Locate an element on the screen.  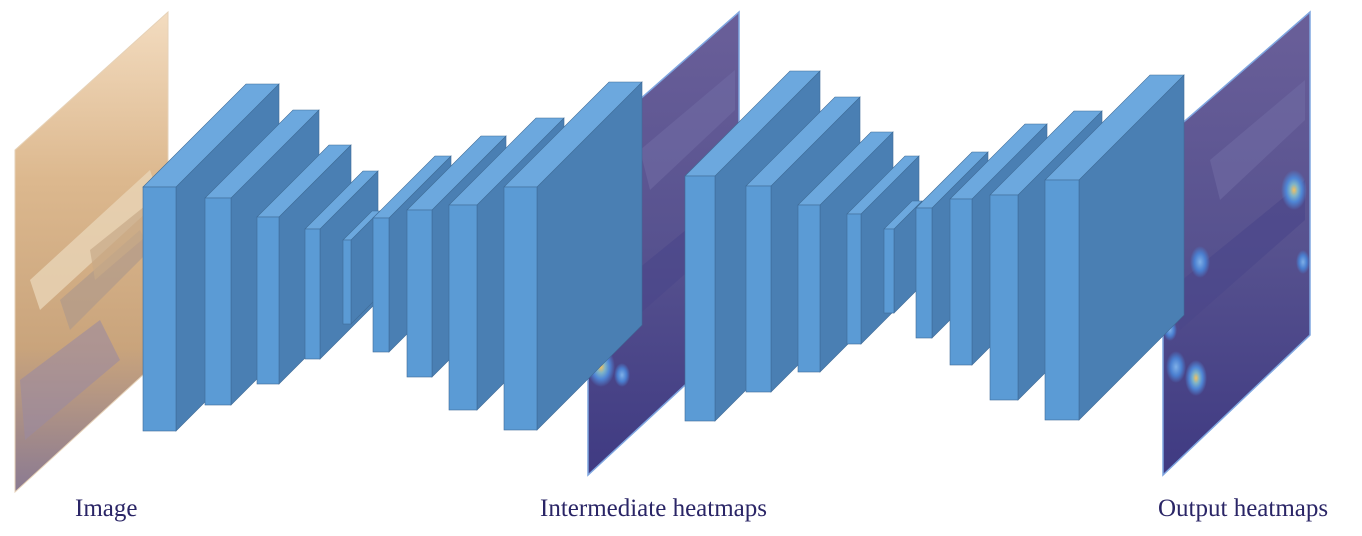
intermediate-heatmaps-label: Intermediate heatmaps is located at coordinates (653, 508).